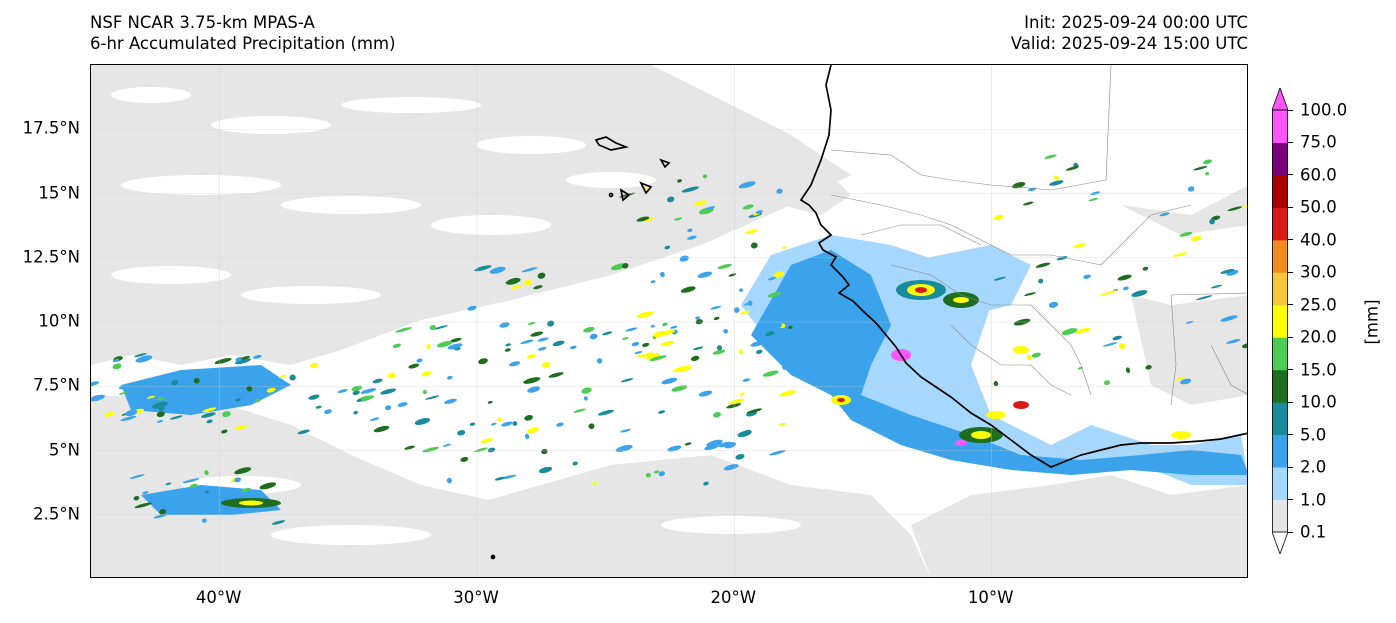 The height and width of the screenshot is (623, 1396). What do you see at coordinates (1318, 272) in the screenshot?
I see `colorbar-tick-label: 30.0` at bounding box center [1318, 272].